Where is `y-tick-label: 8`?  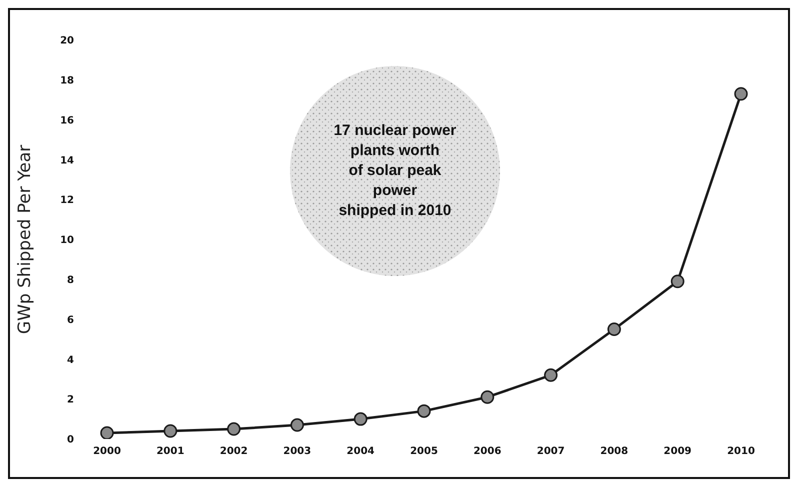
y-tick-label: 8 is located at coordinates (70, 280).